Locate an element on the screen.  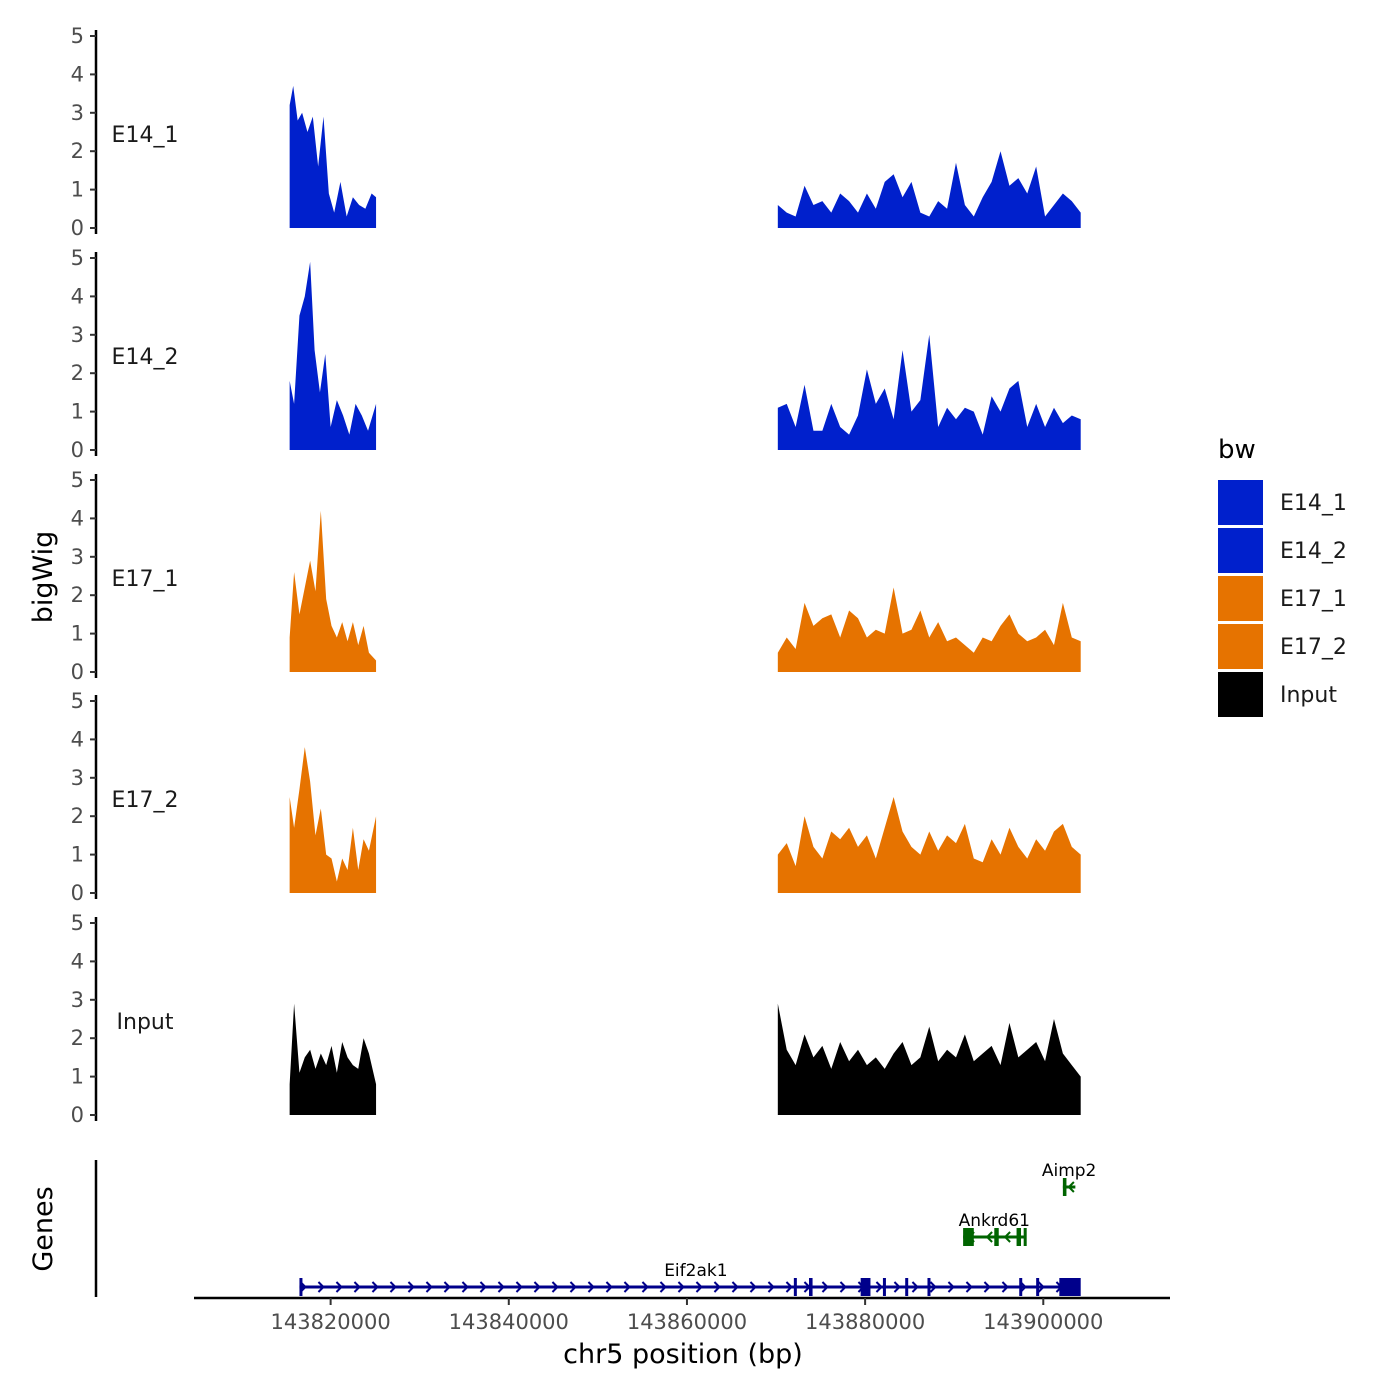
track-label: E17_1 is located at coordinates (145, 579).